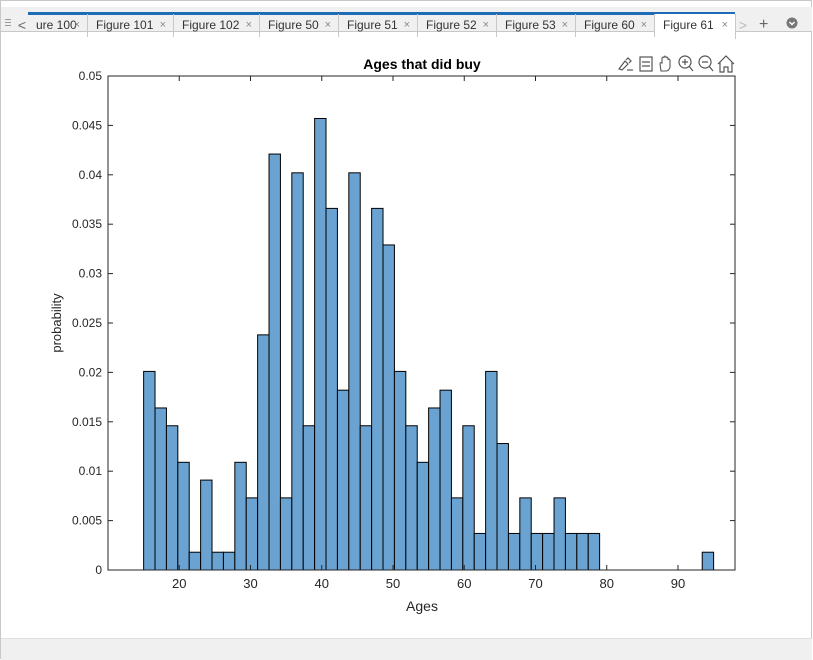 The width and height of the screenshot is (813, 660). What do you see at coordinates (422, 606) in the screenshot?
I see `x-axis-label: Ages` at bounding box center [422, 606].